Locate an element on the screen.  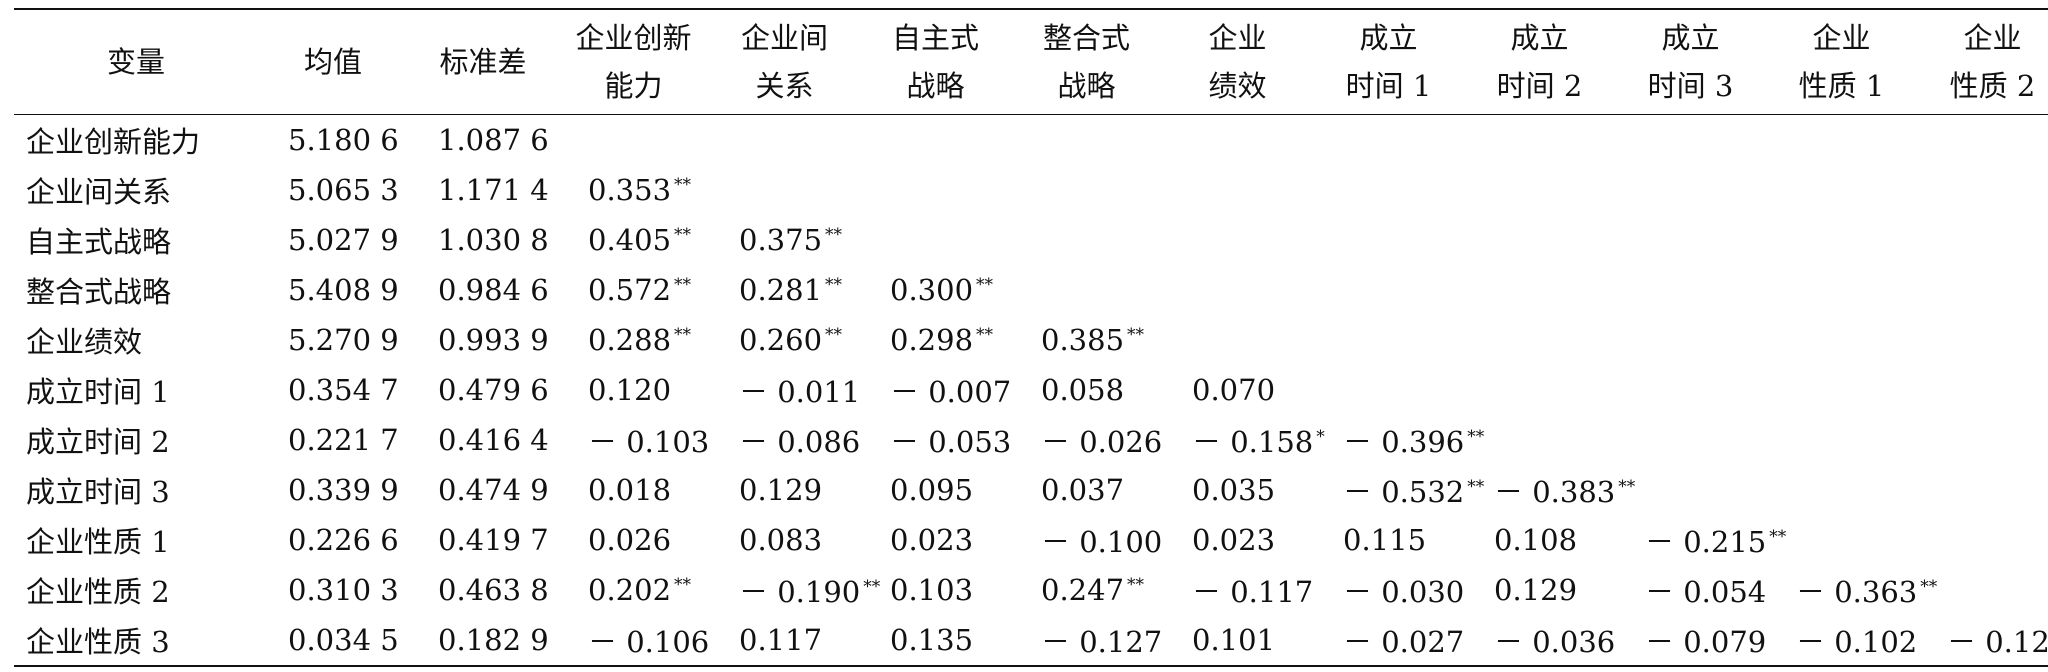
column-header: 标准差 is located at coordinates (483, 62).